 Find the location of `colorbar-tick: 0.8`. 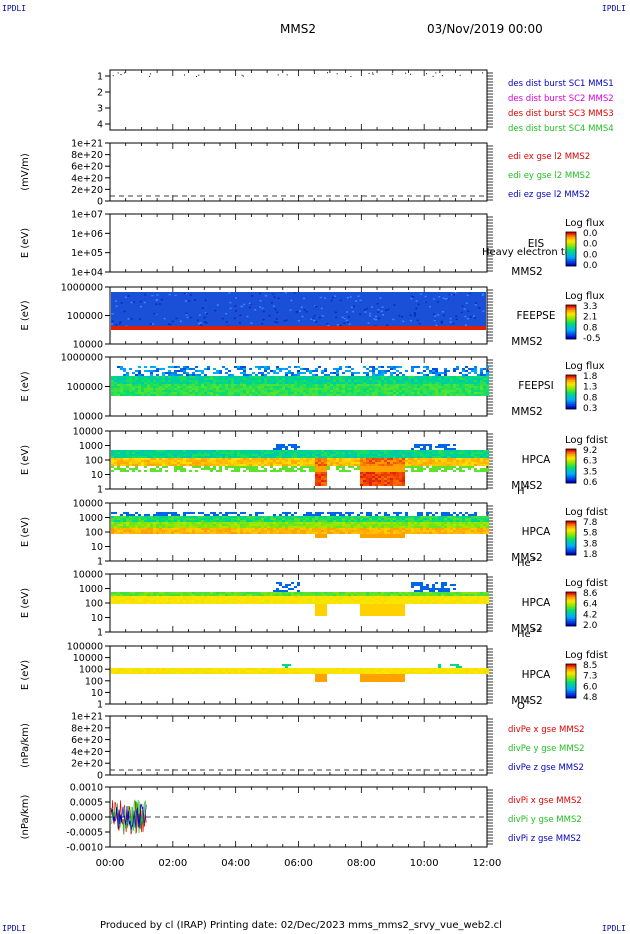

colorbar-tick: 0.8 is located at coordinates (590, 398).